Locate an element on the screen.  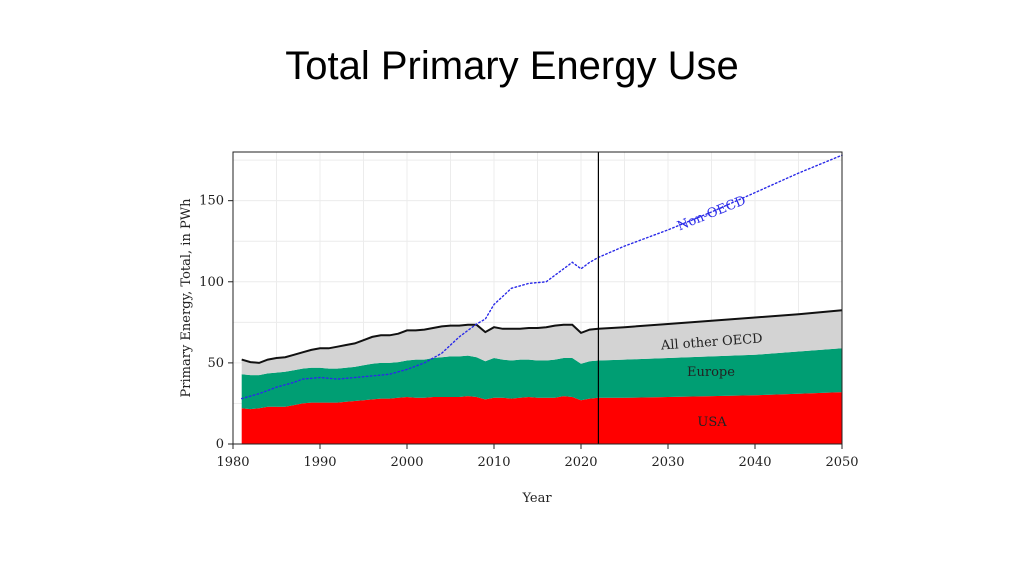
x-tick-label: 2000 is located at coordinates (406, 462).